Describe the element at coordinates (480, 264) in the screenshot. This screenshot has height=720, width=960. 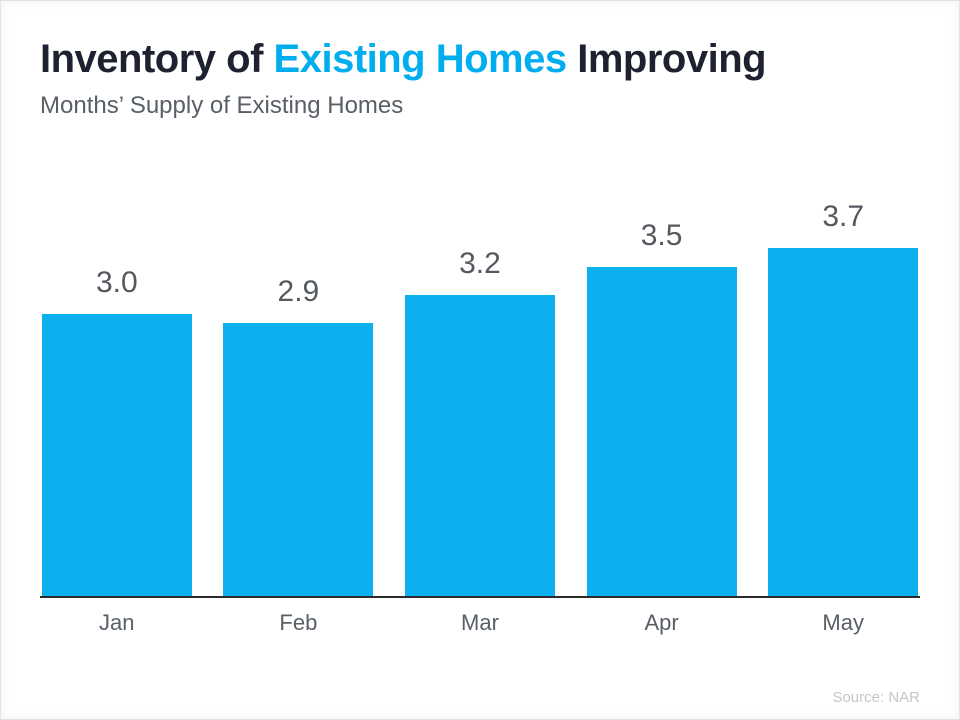
I see `bar-value-label: 3.2` at that location.